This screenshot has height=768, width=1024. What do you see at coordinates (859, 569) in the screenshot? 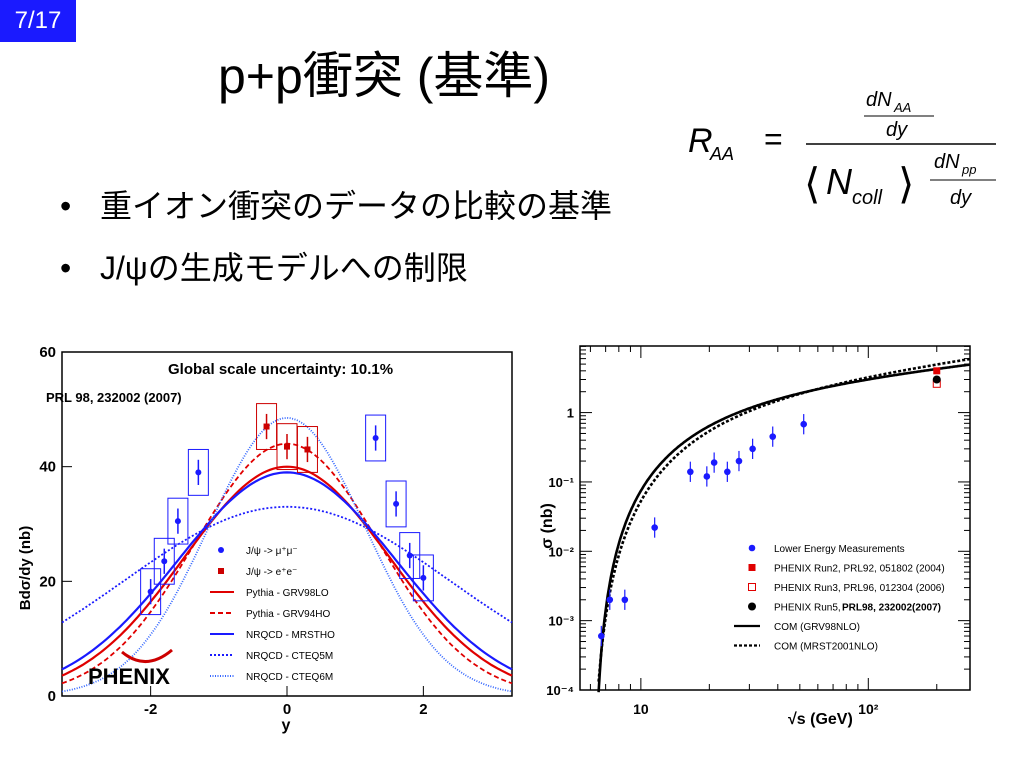
I see `legend-label: PHENIX Run2, PRL92, 051802 (2004)` at bounding box center [859, 569].